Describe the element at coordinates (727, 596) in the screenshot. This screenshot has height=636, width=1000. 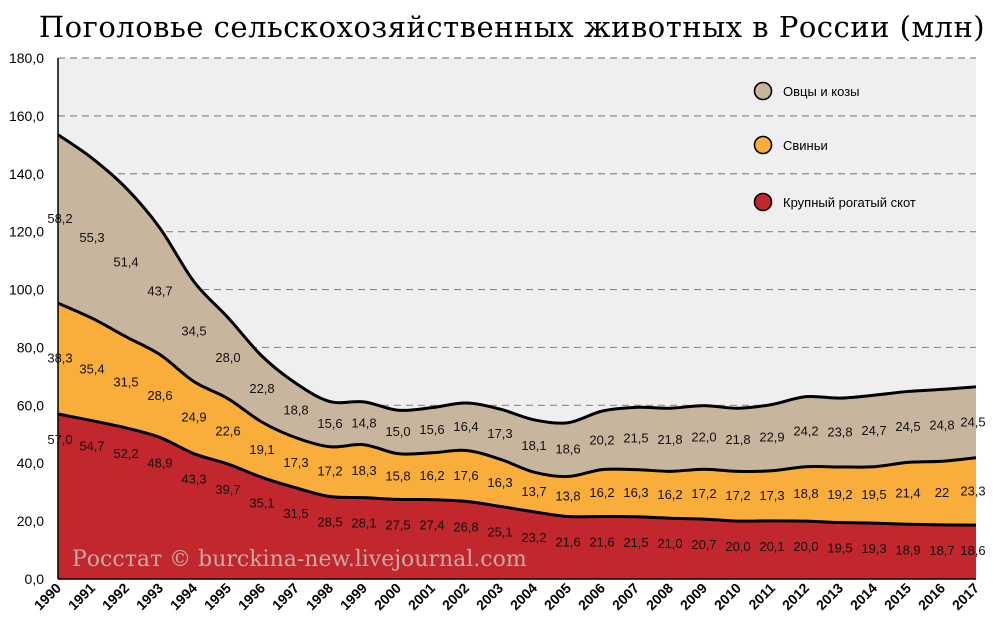
I see `x-tick-label: 2010` at that location.